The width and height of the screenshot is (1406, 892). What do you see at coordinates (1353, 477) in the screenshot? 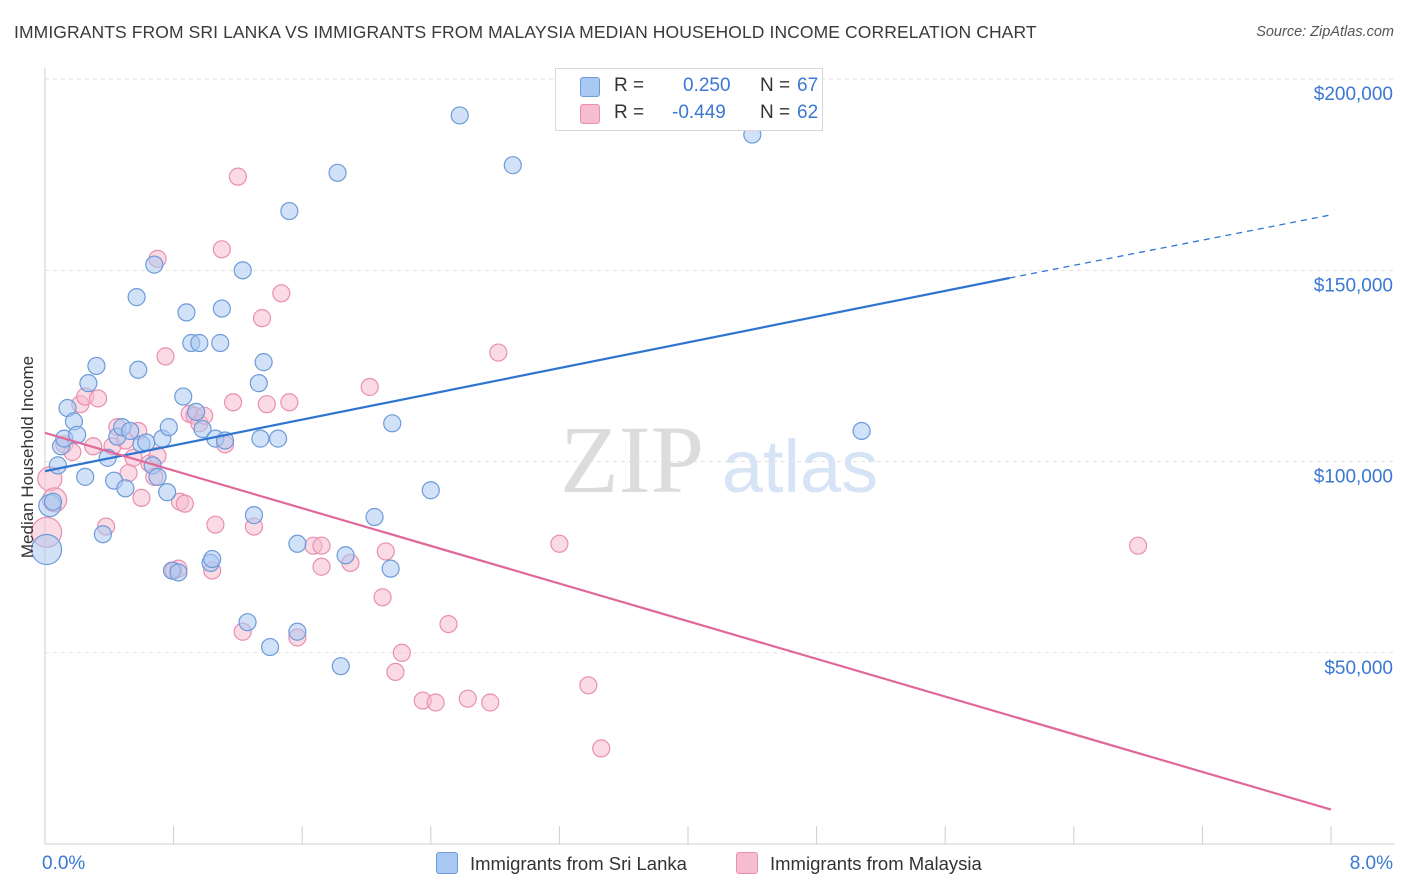
I see `y-tick-label: $100,000` at bounding box center [1353, 477].